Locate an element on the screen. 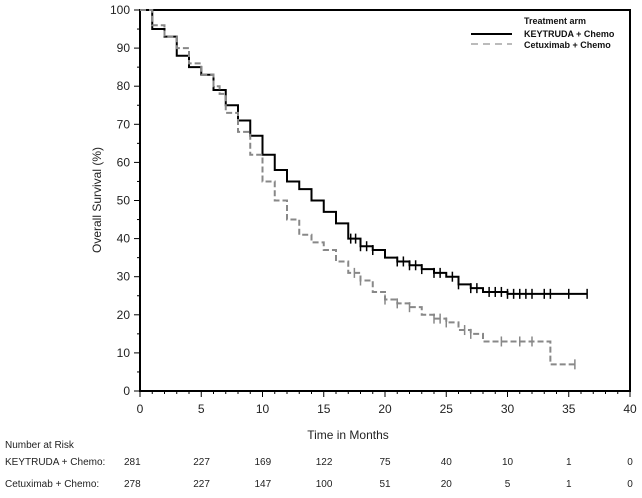  y-tick-label: 0 is located at coordinates (126, 391).